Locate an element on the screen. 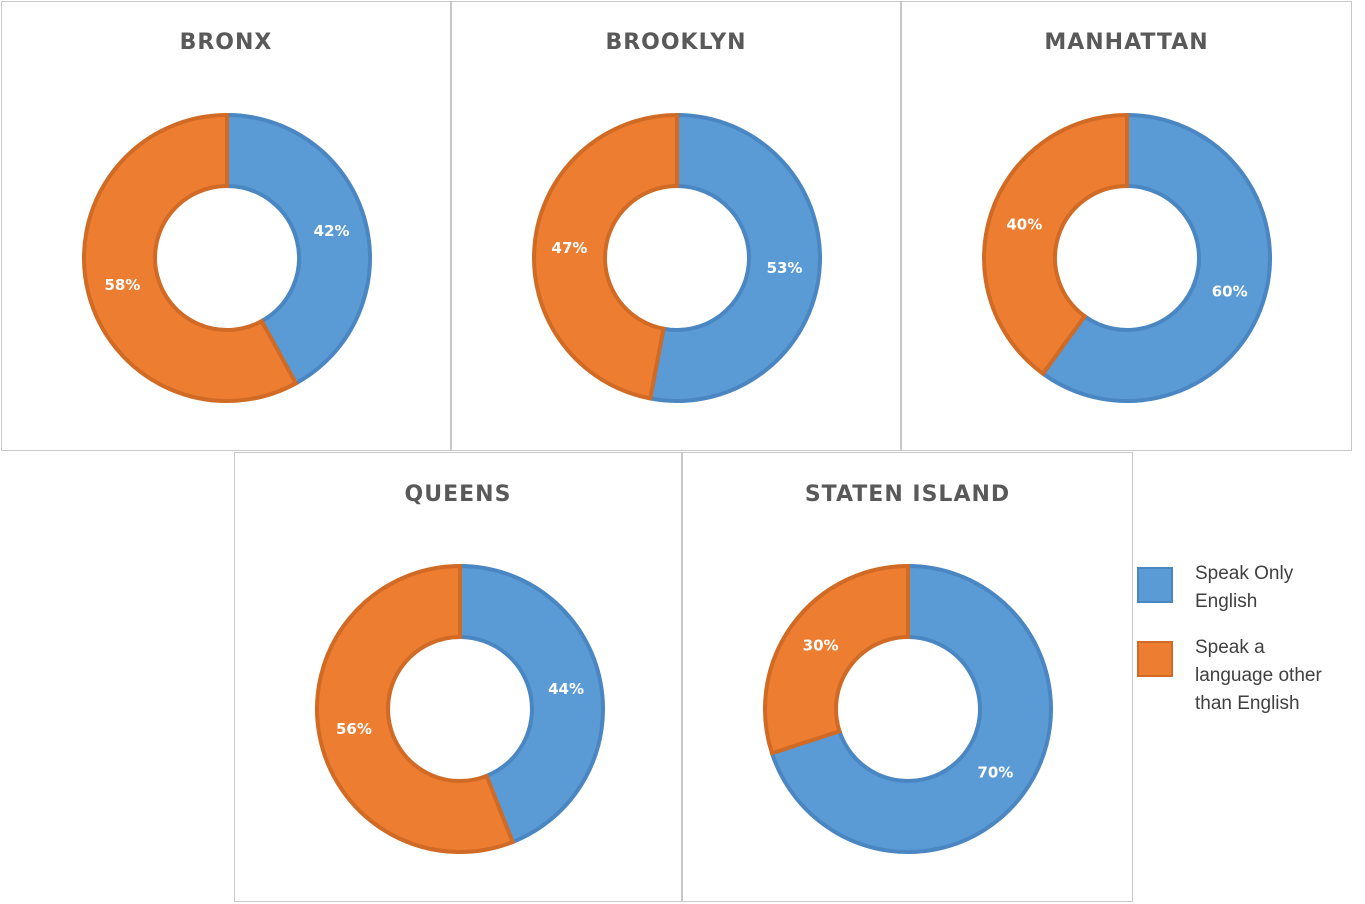  data-label-speak-only-english: 44% is located at coordinates (566, 689).